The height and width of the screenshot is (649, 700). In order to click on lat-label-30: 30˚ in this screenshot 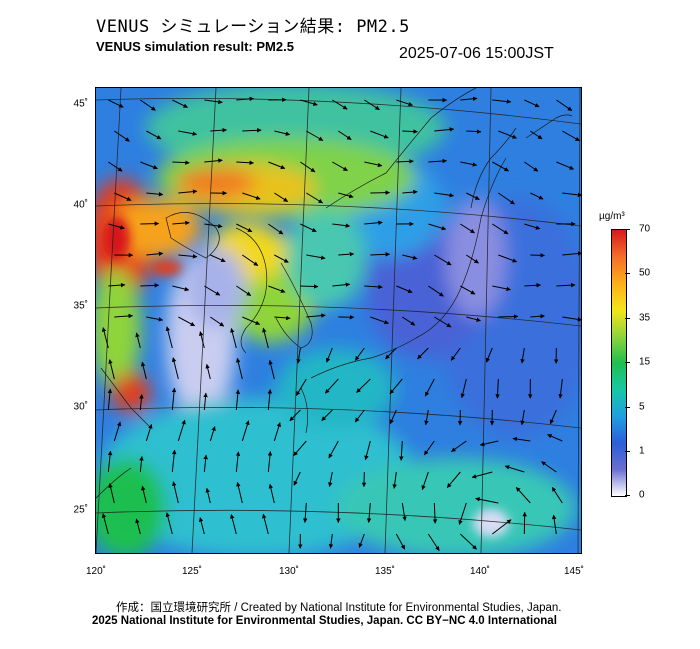, I will do `click(80, 407)`.